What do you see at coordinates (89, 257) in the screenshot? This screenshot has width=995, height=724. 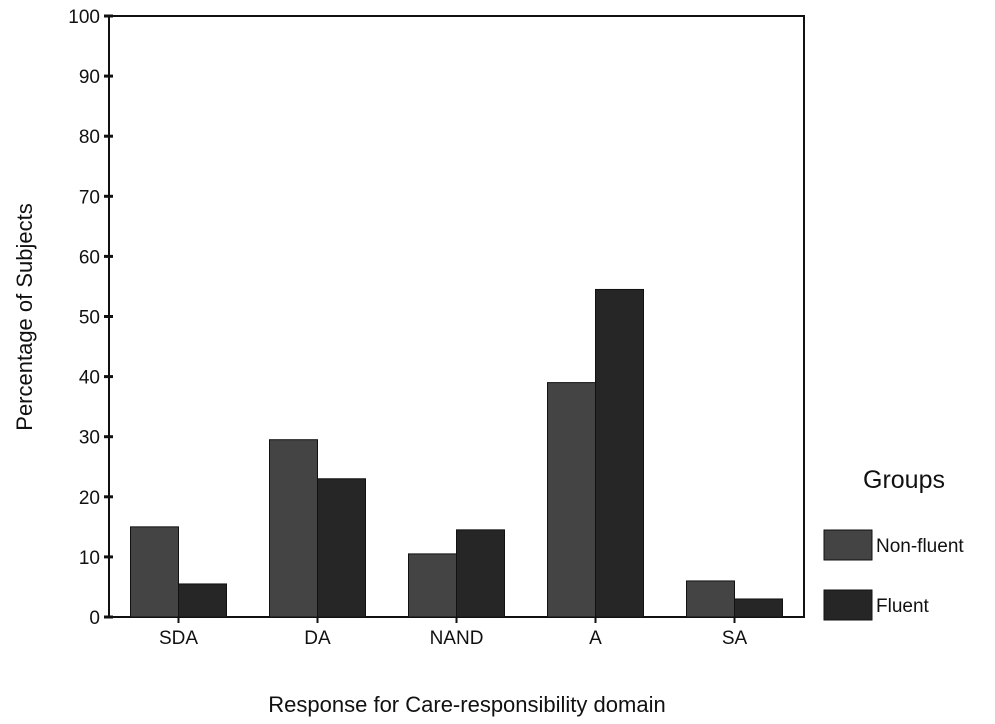 I see `y-tick-label: 60` at bounding box center [89, 257].